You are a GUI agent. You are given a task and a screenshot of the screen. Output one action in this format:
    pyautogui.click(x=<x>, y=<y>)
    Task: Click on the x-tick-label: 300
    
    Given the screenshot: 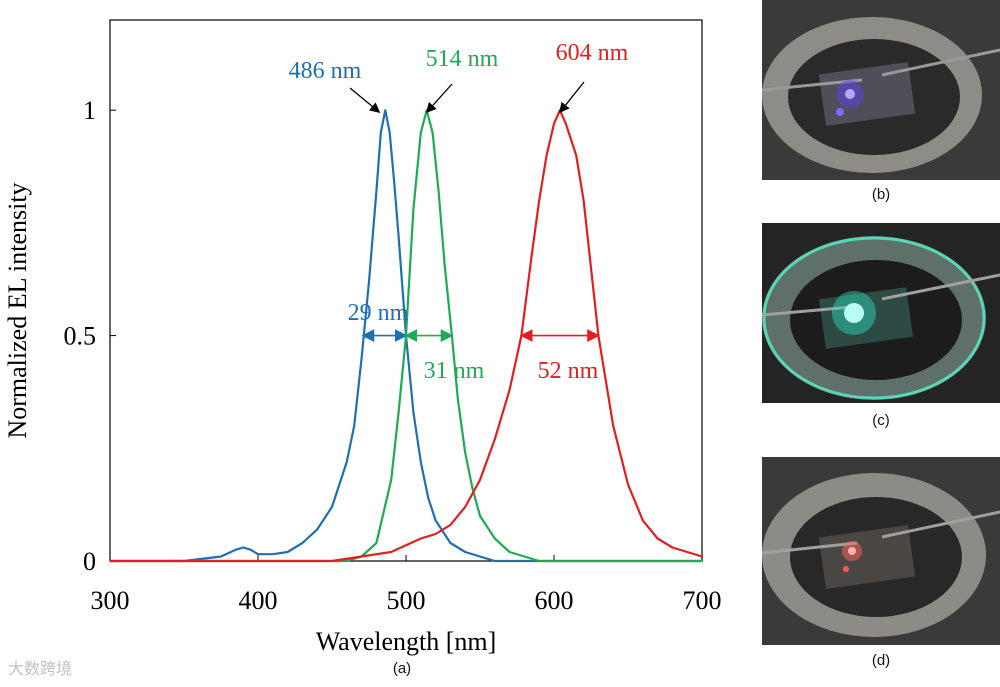 What is the action you would take?
    pyautogui.click(x=110, y=600)
    